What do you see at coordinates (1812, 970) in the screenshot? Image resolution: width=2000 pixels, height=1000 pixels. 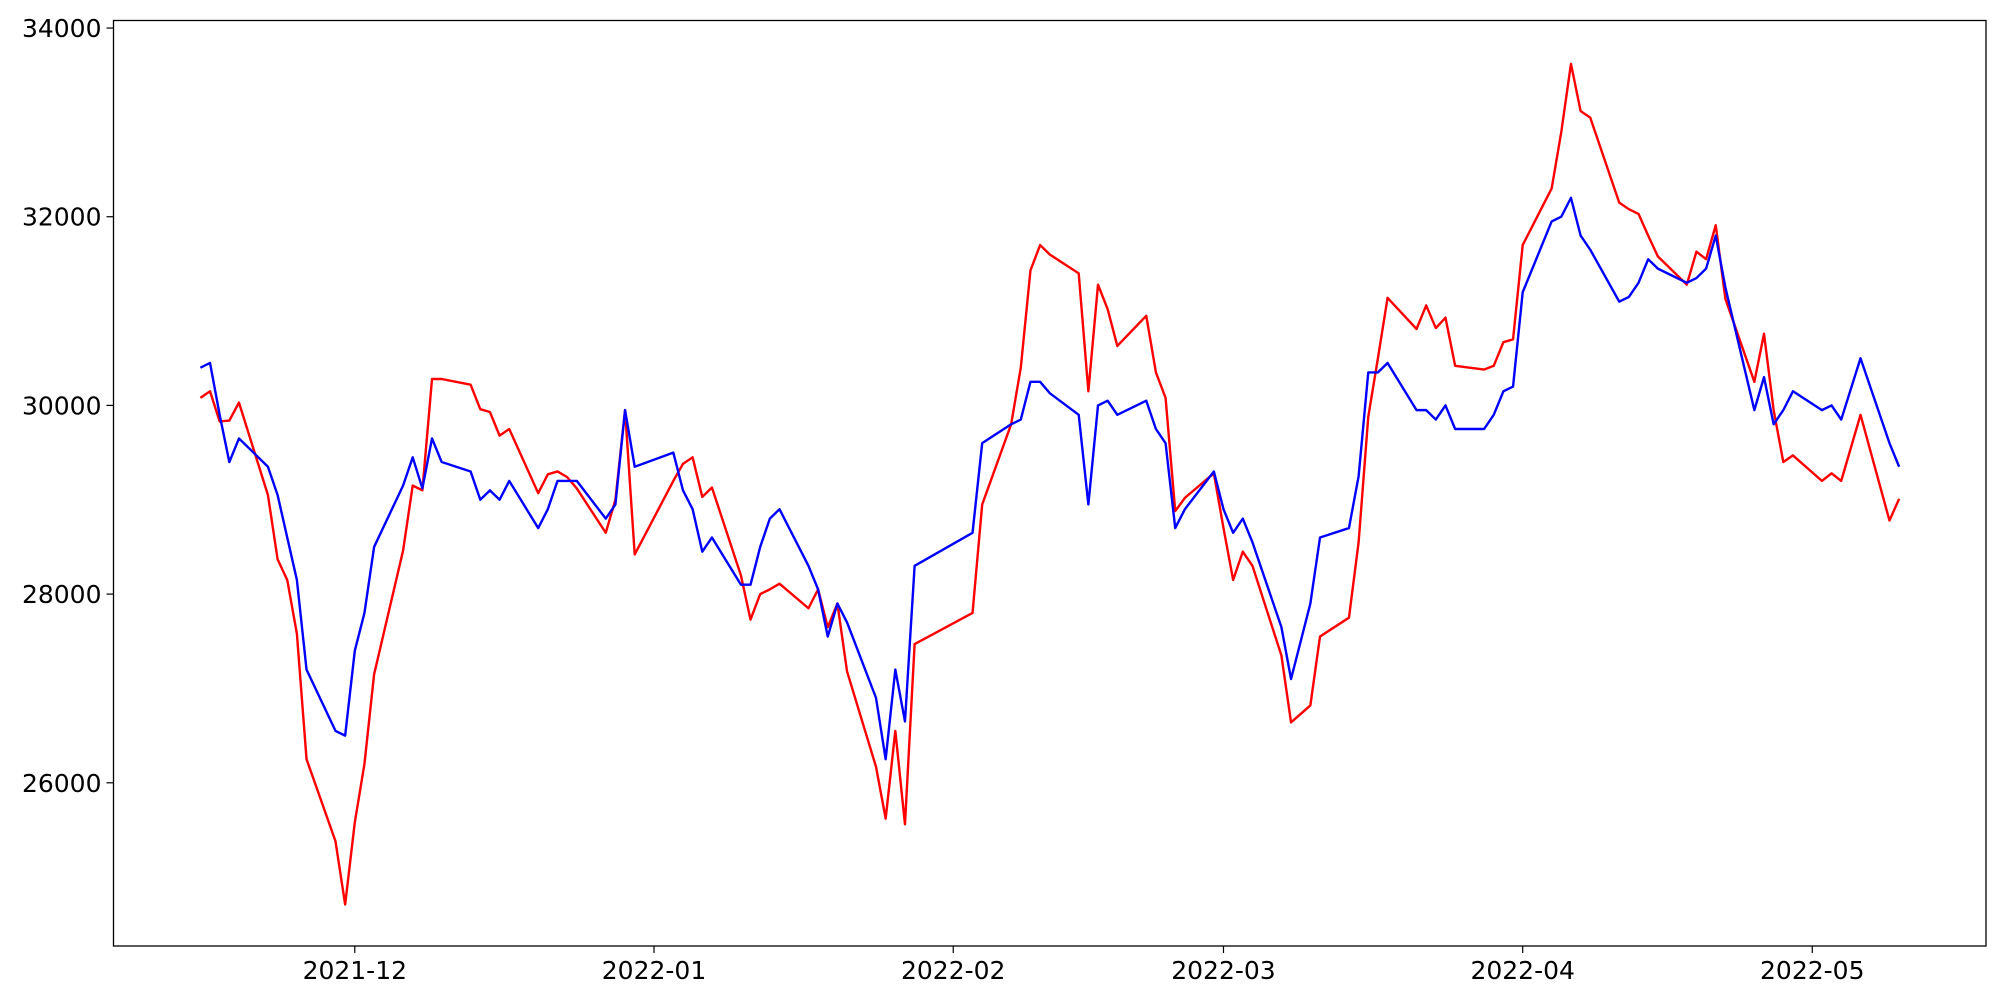 I see `x-tick-label: 2022-05` at bounding box center [1812, 970].